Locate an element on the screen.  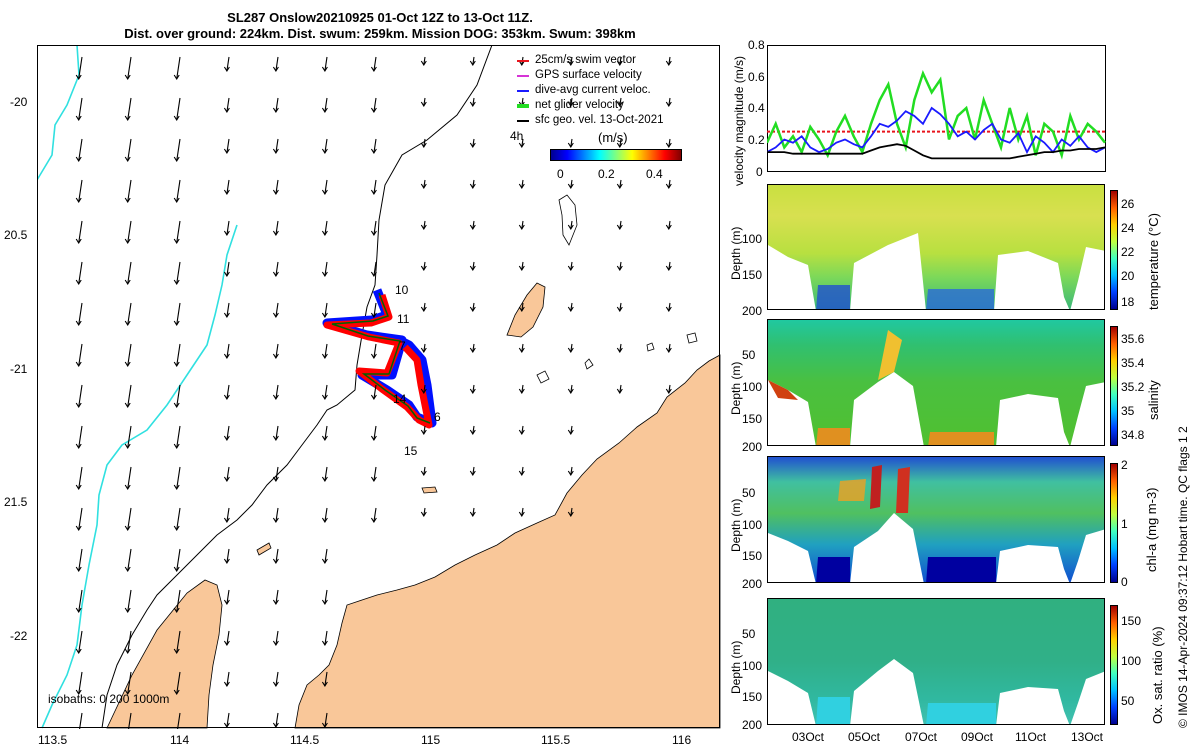
vel-y-tick: 0.6 is located at coordinates (756, 77).